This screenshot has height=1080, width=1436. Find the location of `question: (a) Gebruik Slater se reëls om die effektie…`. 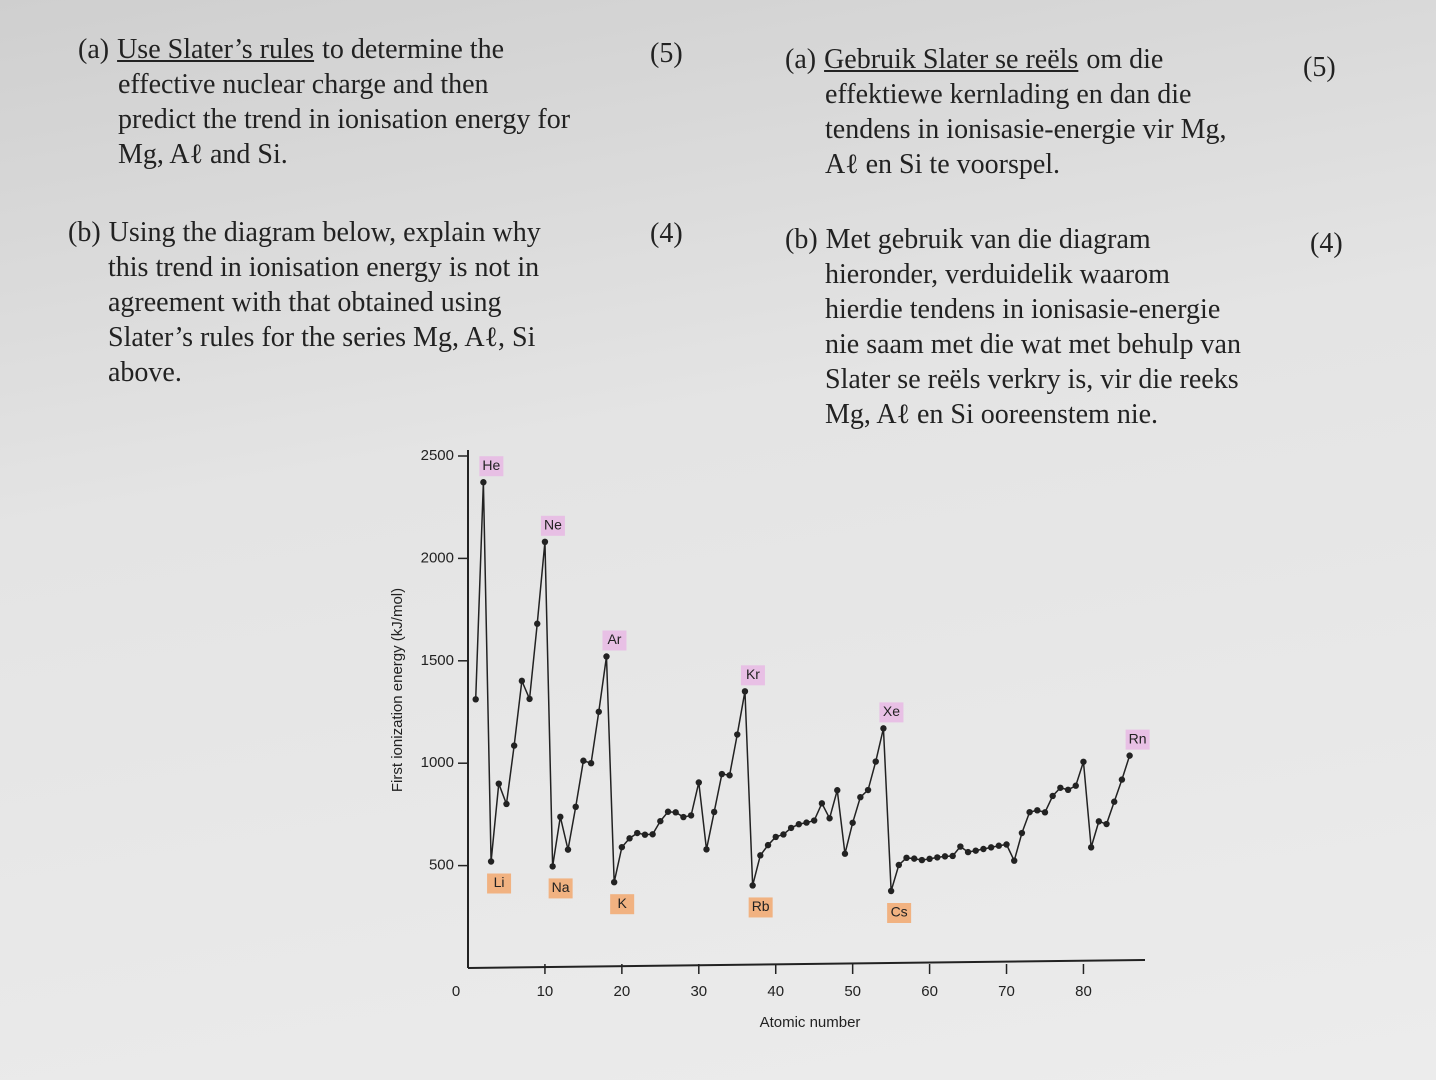

question: (a) Gebruik Slater se reëls om die effektie… is located at coordinates (1006, 112).